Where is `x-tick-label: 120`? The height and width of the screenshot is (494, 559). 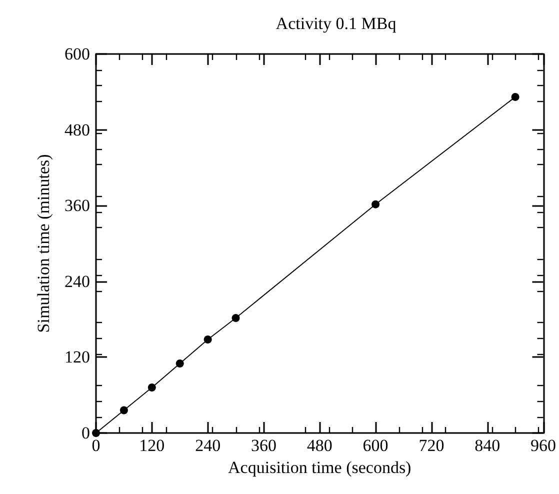 x-tick-label: 120 is located at coordinates (152, 445).